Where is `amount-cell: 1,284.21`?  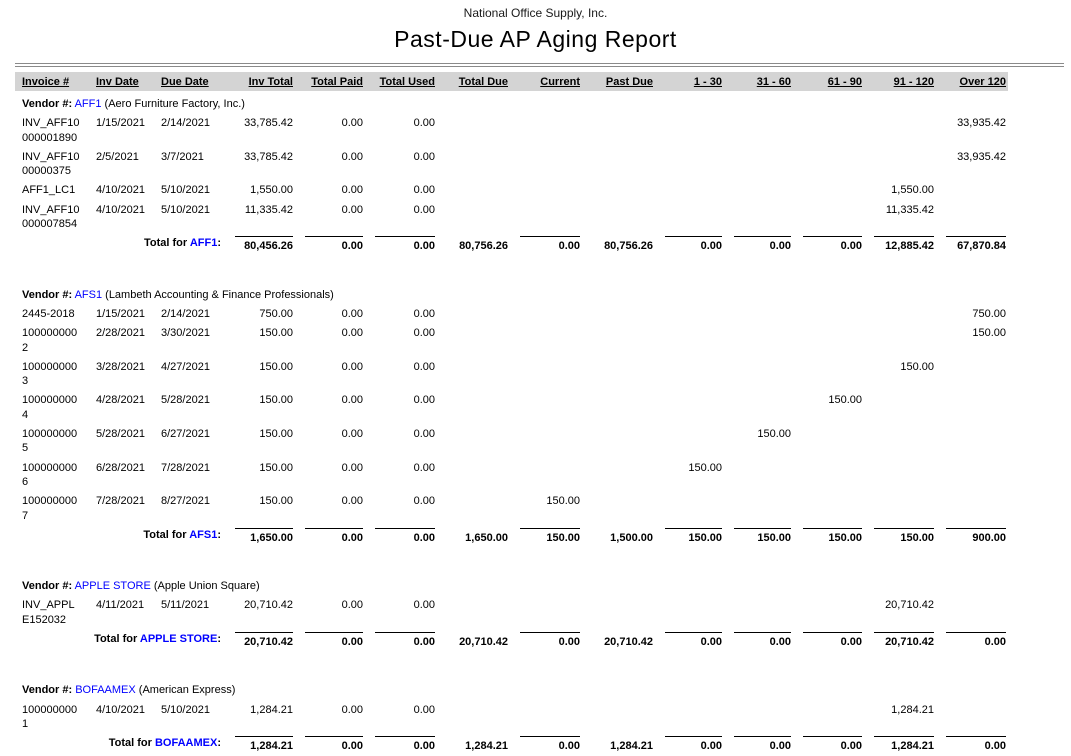
amount-cell: 1,284.21 is located at coordinates (271, 709).